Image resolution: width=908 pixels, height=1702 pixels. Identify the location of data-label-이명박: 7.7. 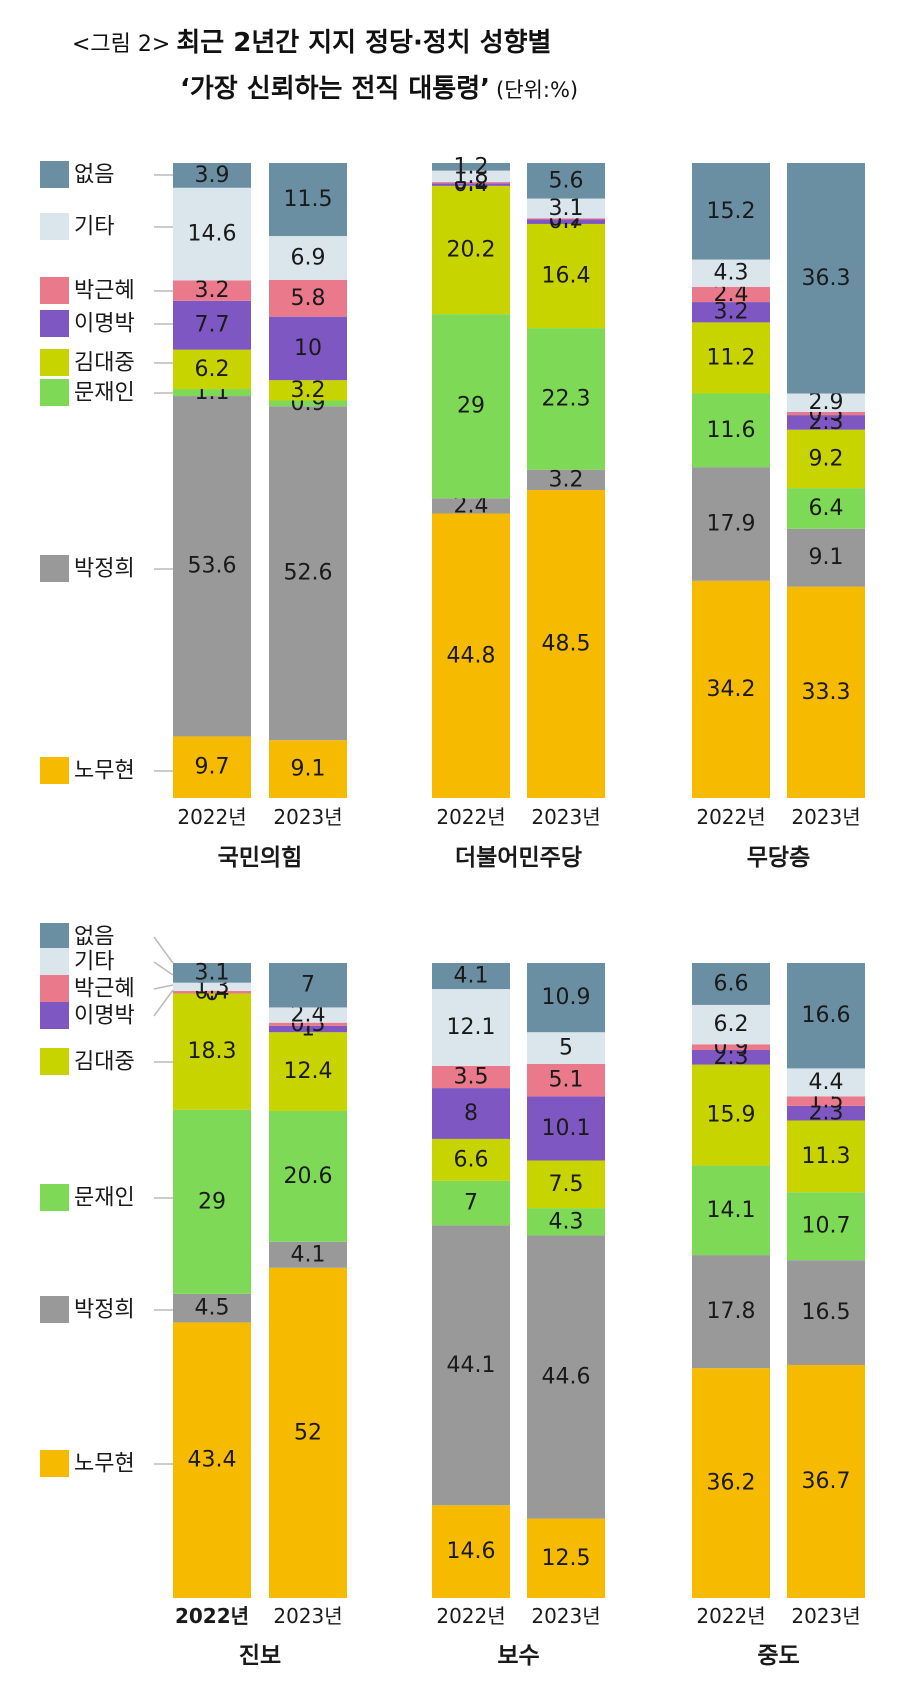
(212, 325).